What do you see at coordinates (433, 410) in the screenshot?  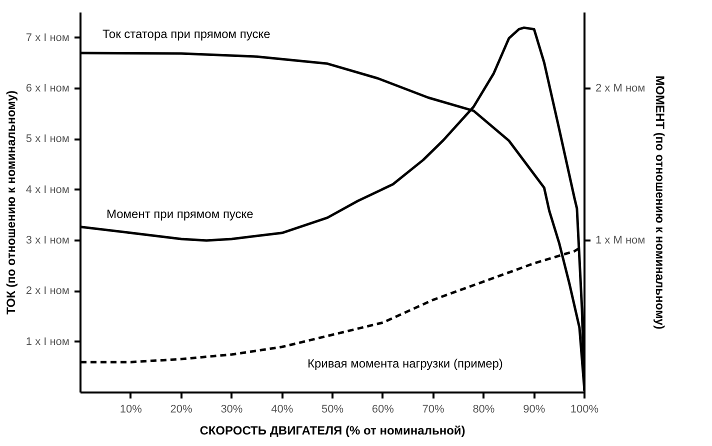 I see `x-tick-label: 70%` at bounding box center [433, 410].